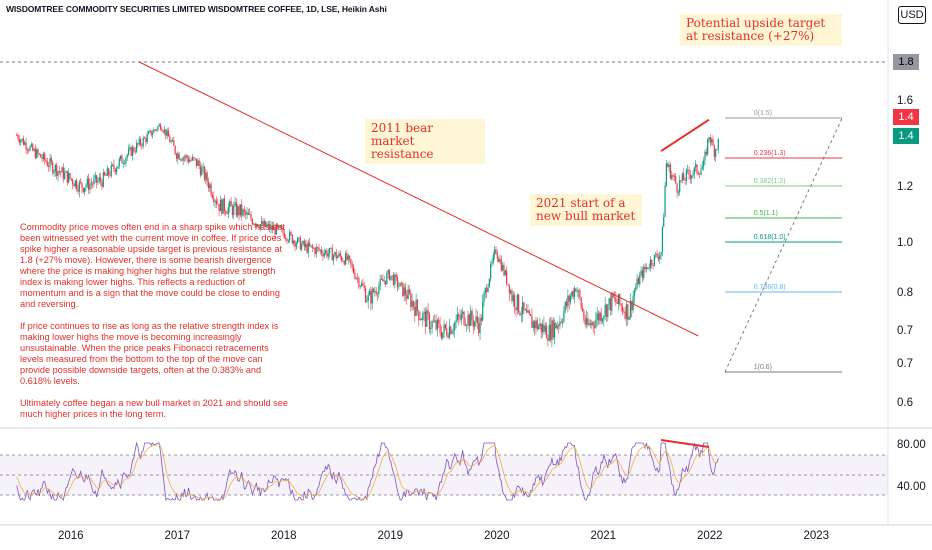  I want to click on annotation-bear-resistance: 2011 bear market resistance, so click(425, 141).